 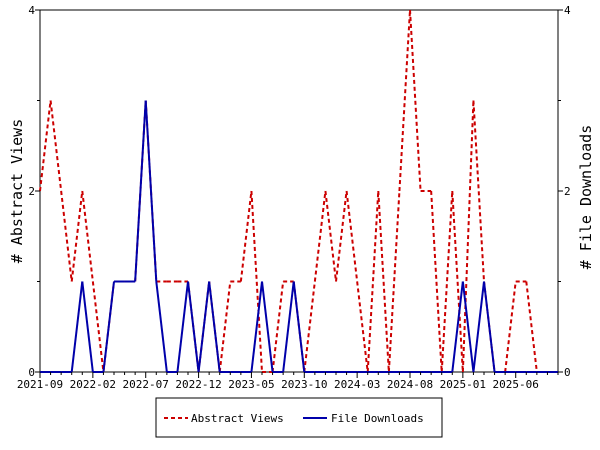 What do you see at coordinates (410, 384) in the screenshot?
I see `x-tick-label: 2024-08` at bounding box center [410, 384].